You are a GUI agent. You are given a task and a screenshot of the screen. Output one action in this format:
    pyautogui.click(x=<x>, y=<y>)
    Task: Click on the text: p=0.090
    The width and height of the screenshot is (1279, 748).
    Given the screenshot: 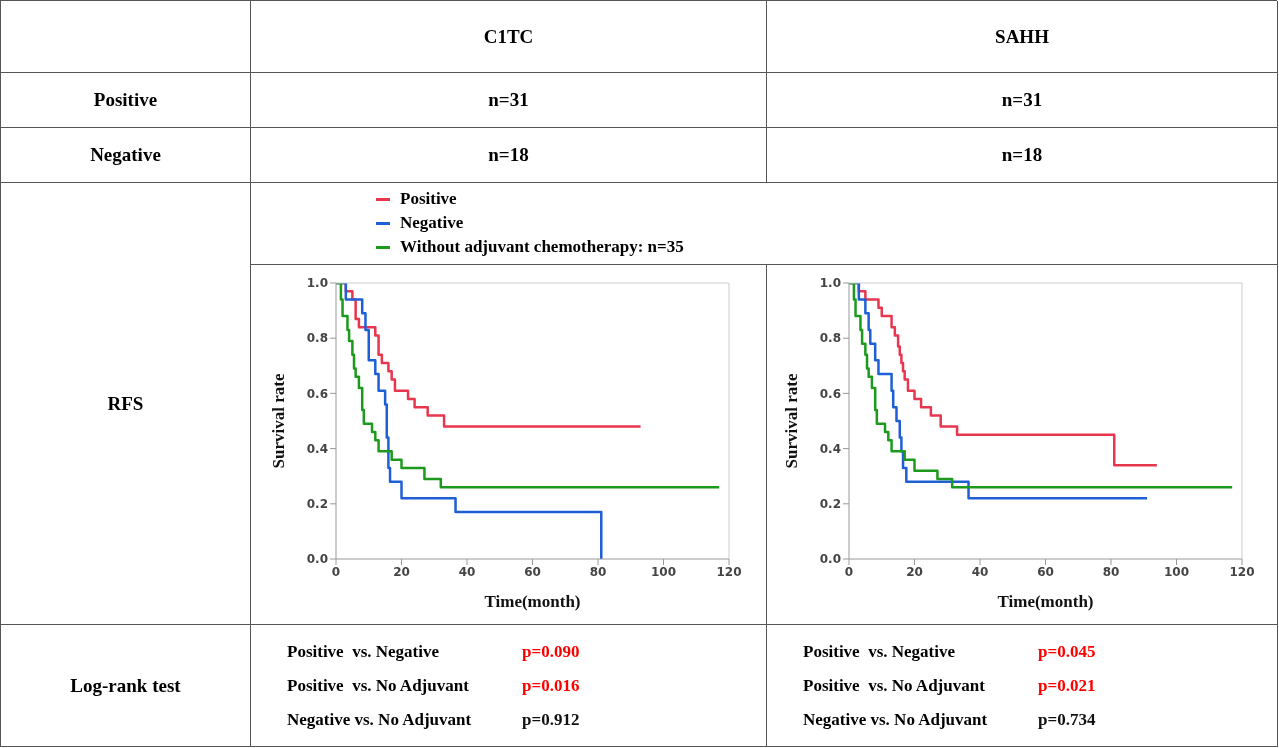 What is the action you would take?
    pyautogui.click(x=551, y=651)
    